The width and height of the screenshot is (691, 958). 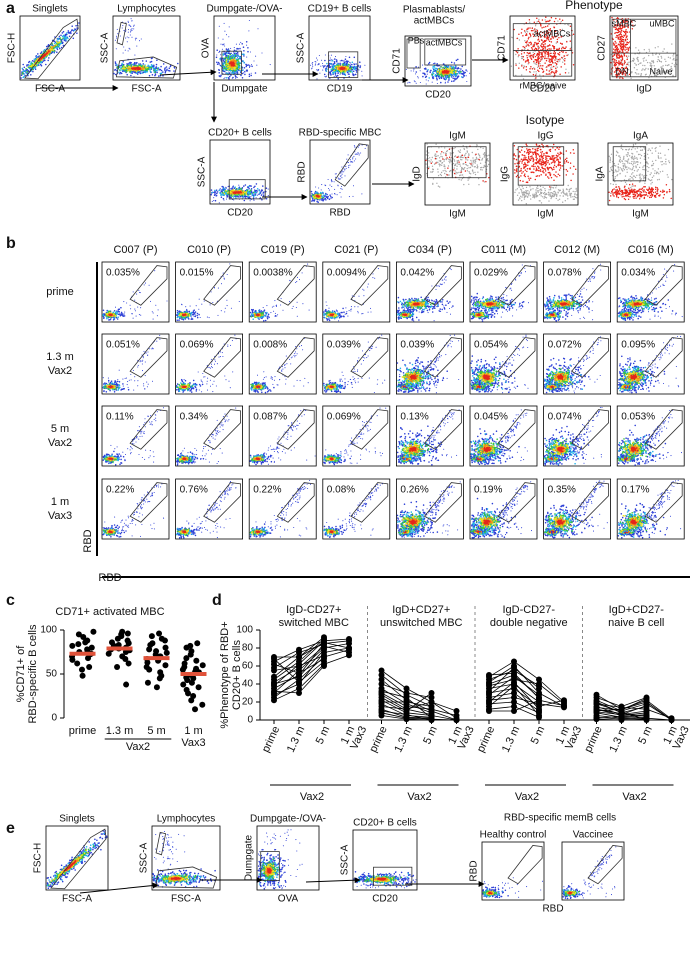 I want to click on label: CD20, so click(x=438, y=95).